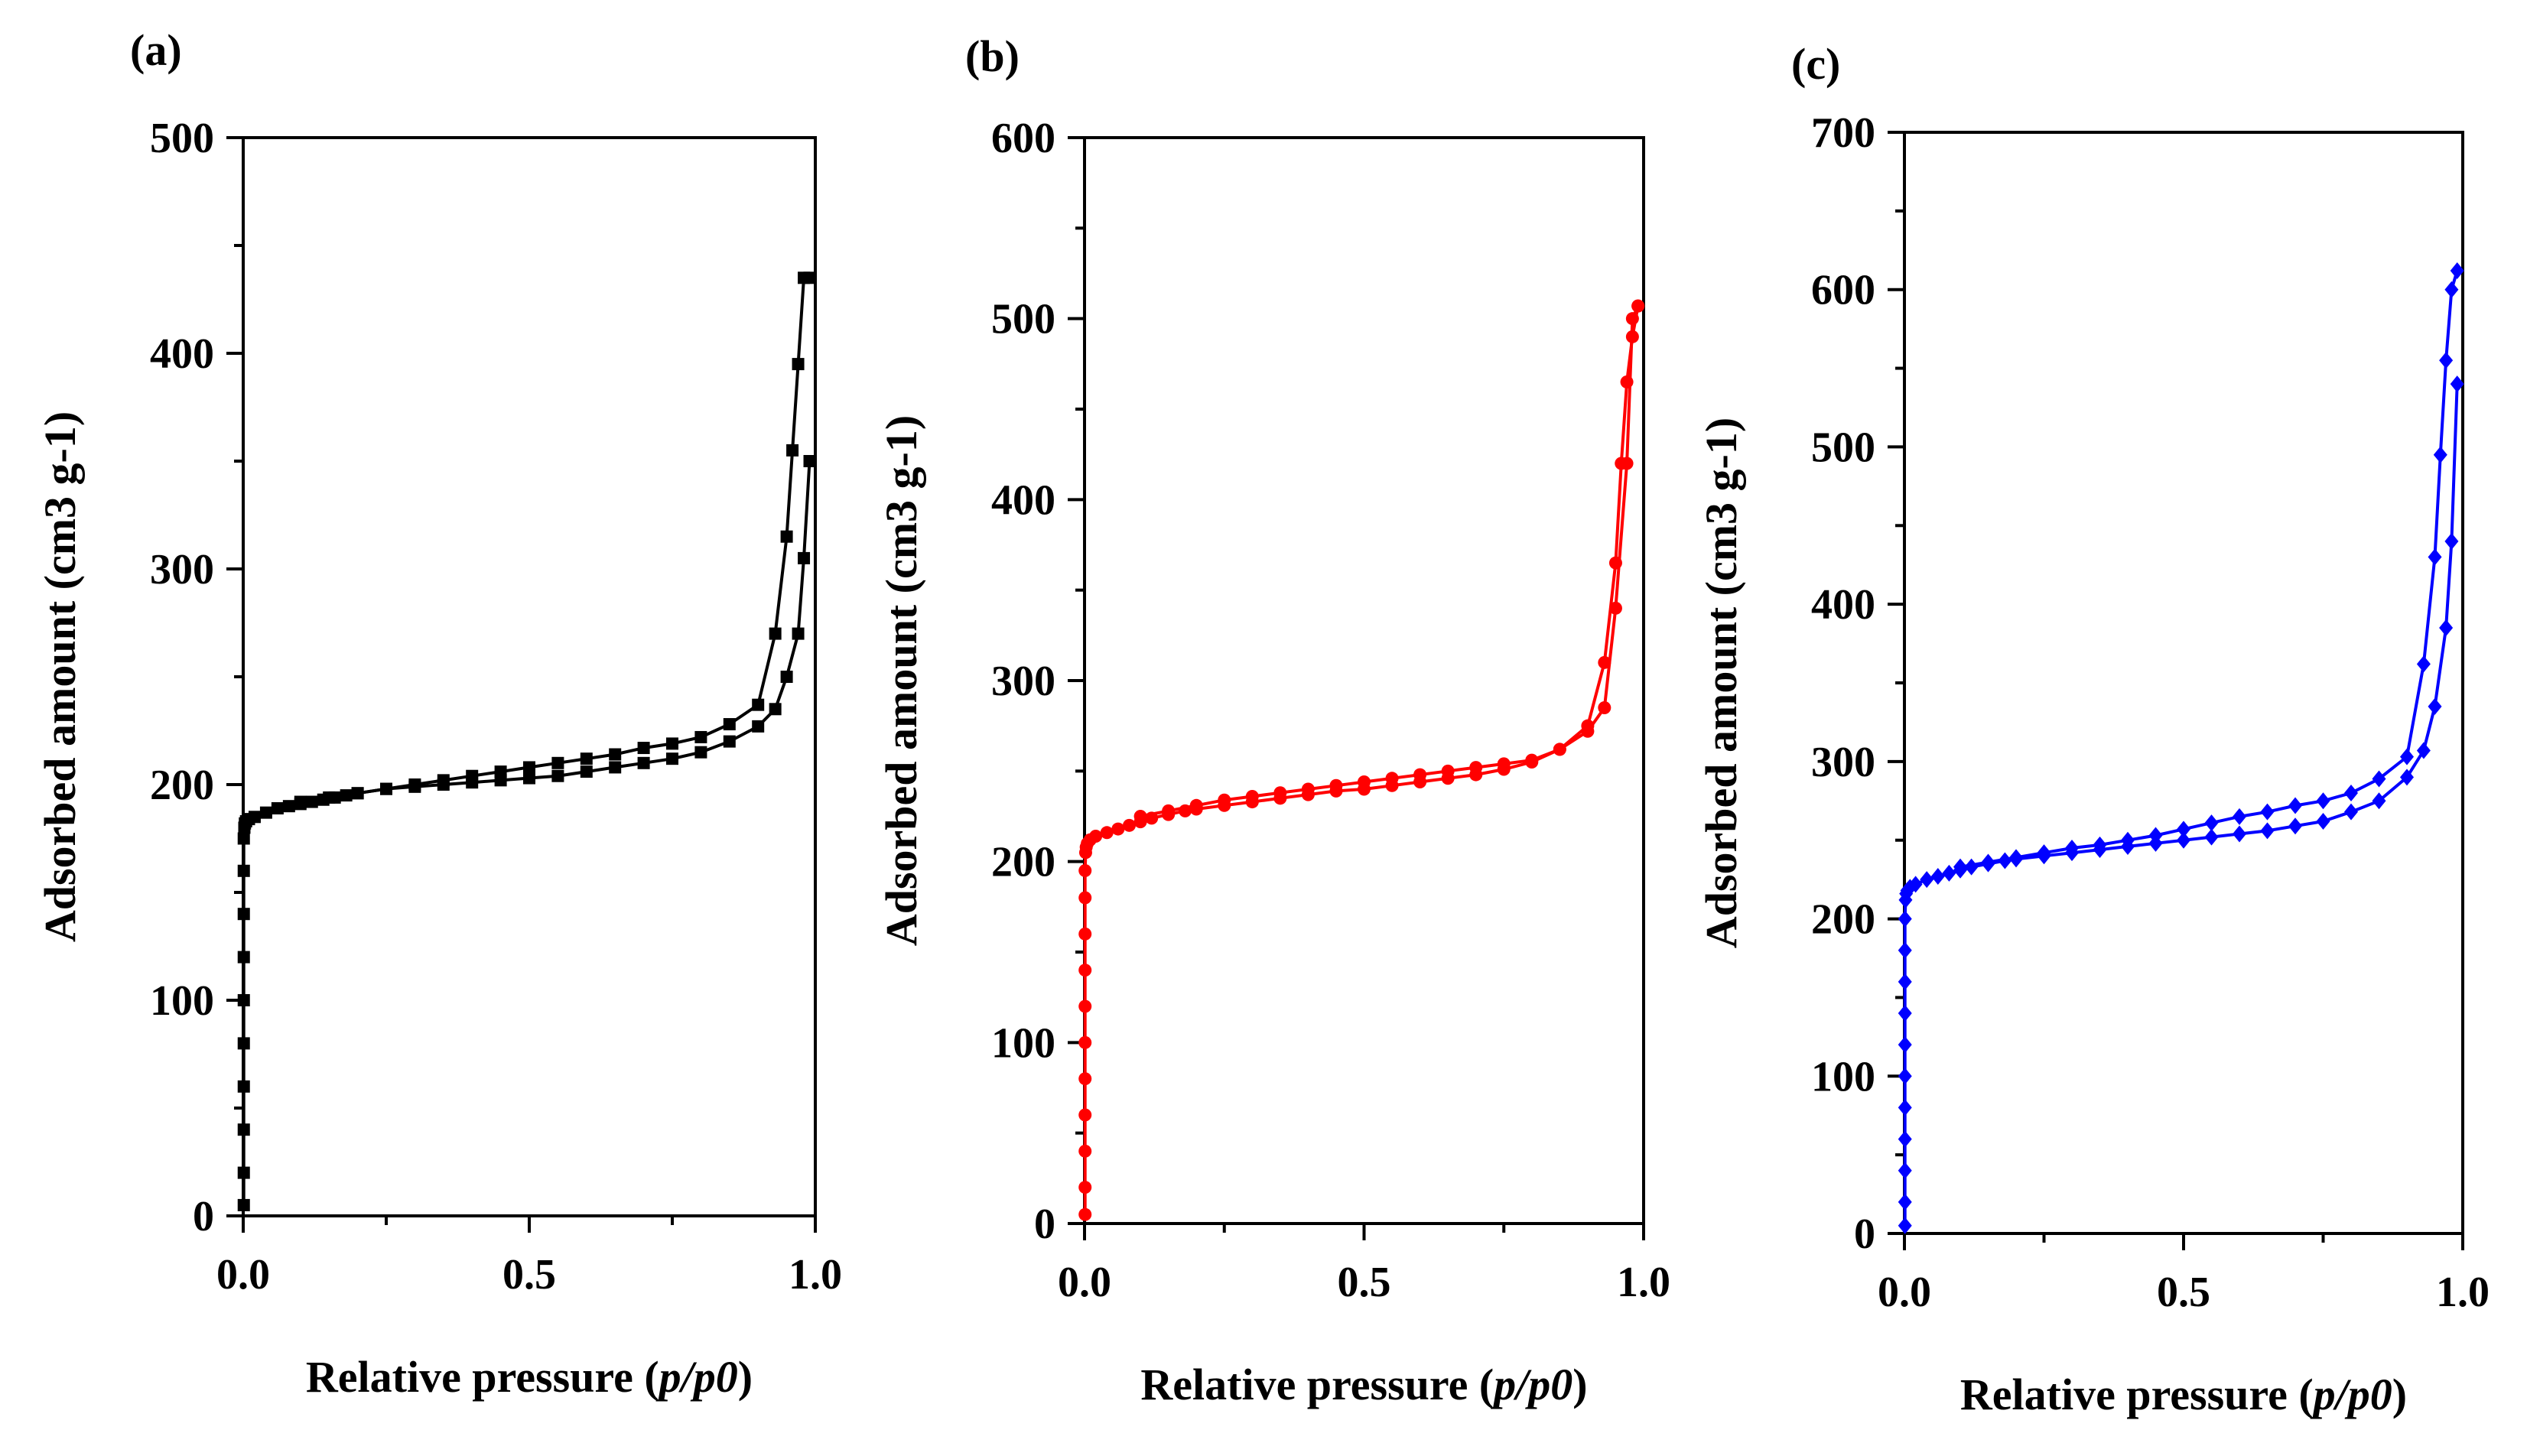  I want to click on x-tick-label: 0.5, so click(529, 1274).